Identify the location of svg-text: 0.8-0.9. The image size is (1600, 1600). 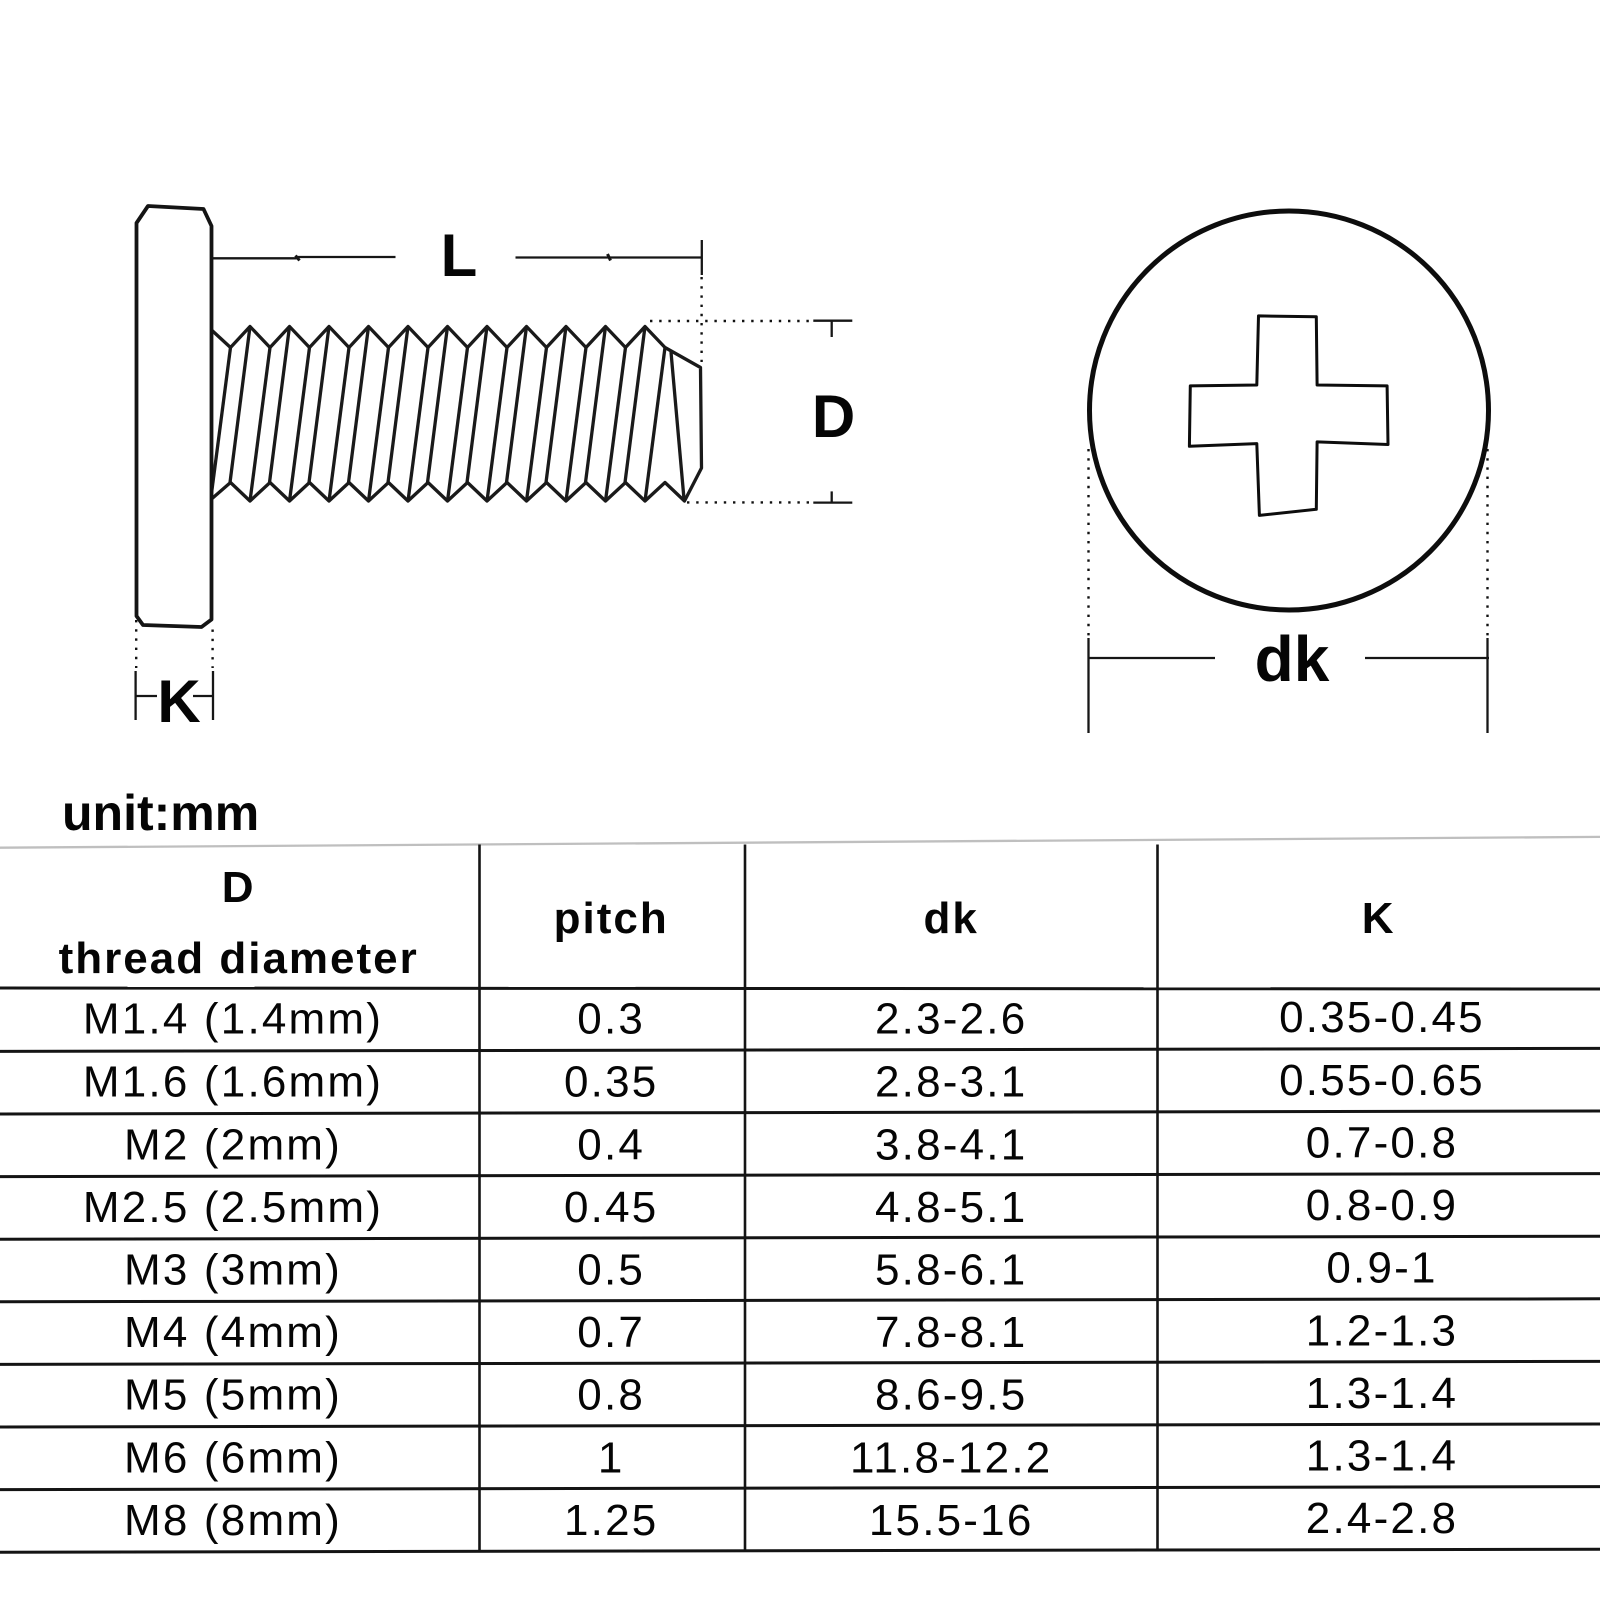
(1382, 1205).